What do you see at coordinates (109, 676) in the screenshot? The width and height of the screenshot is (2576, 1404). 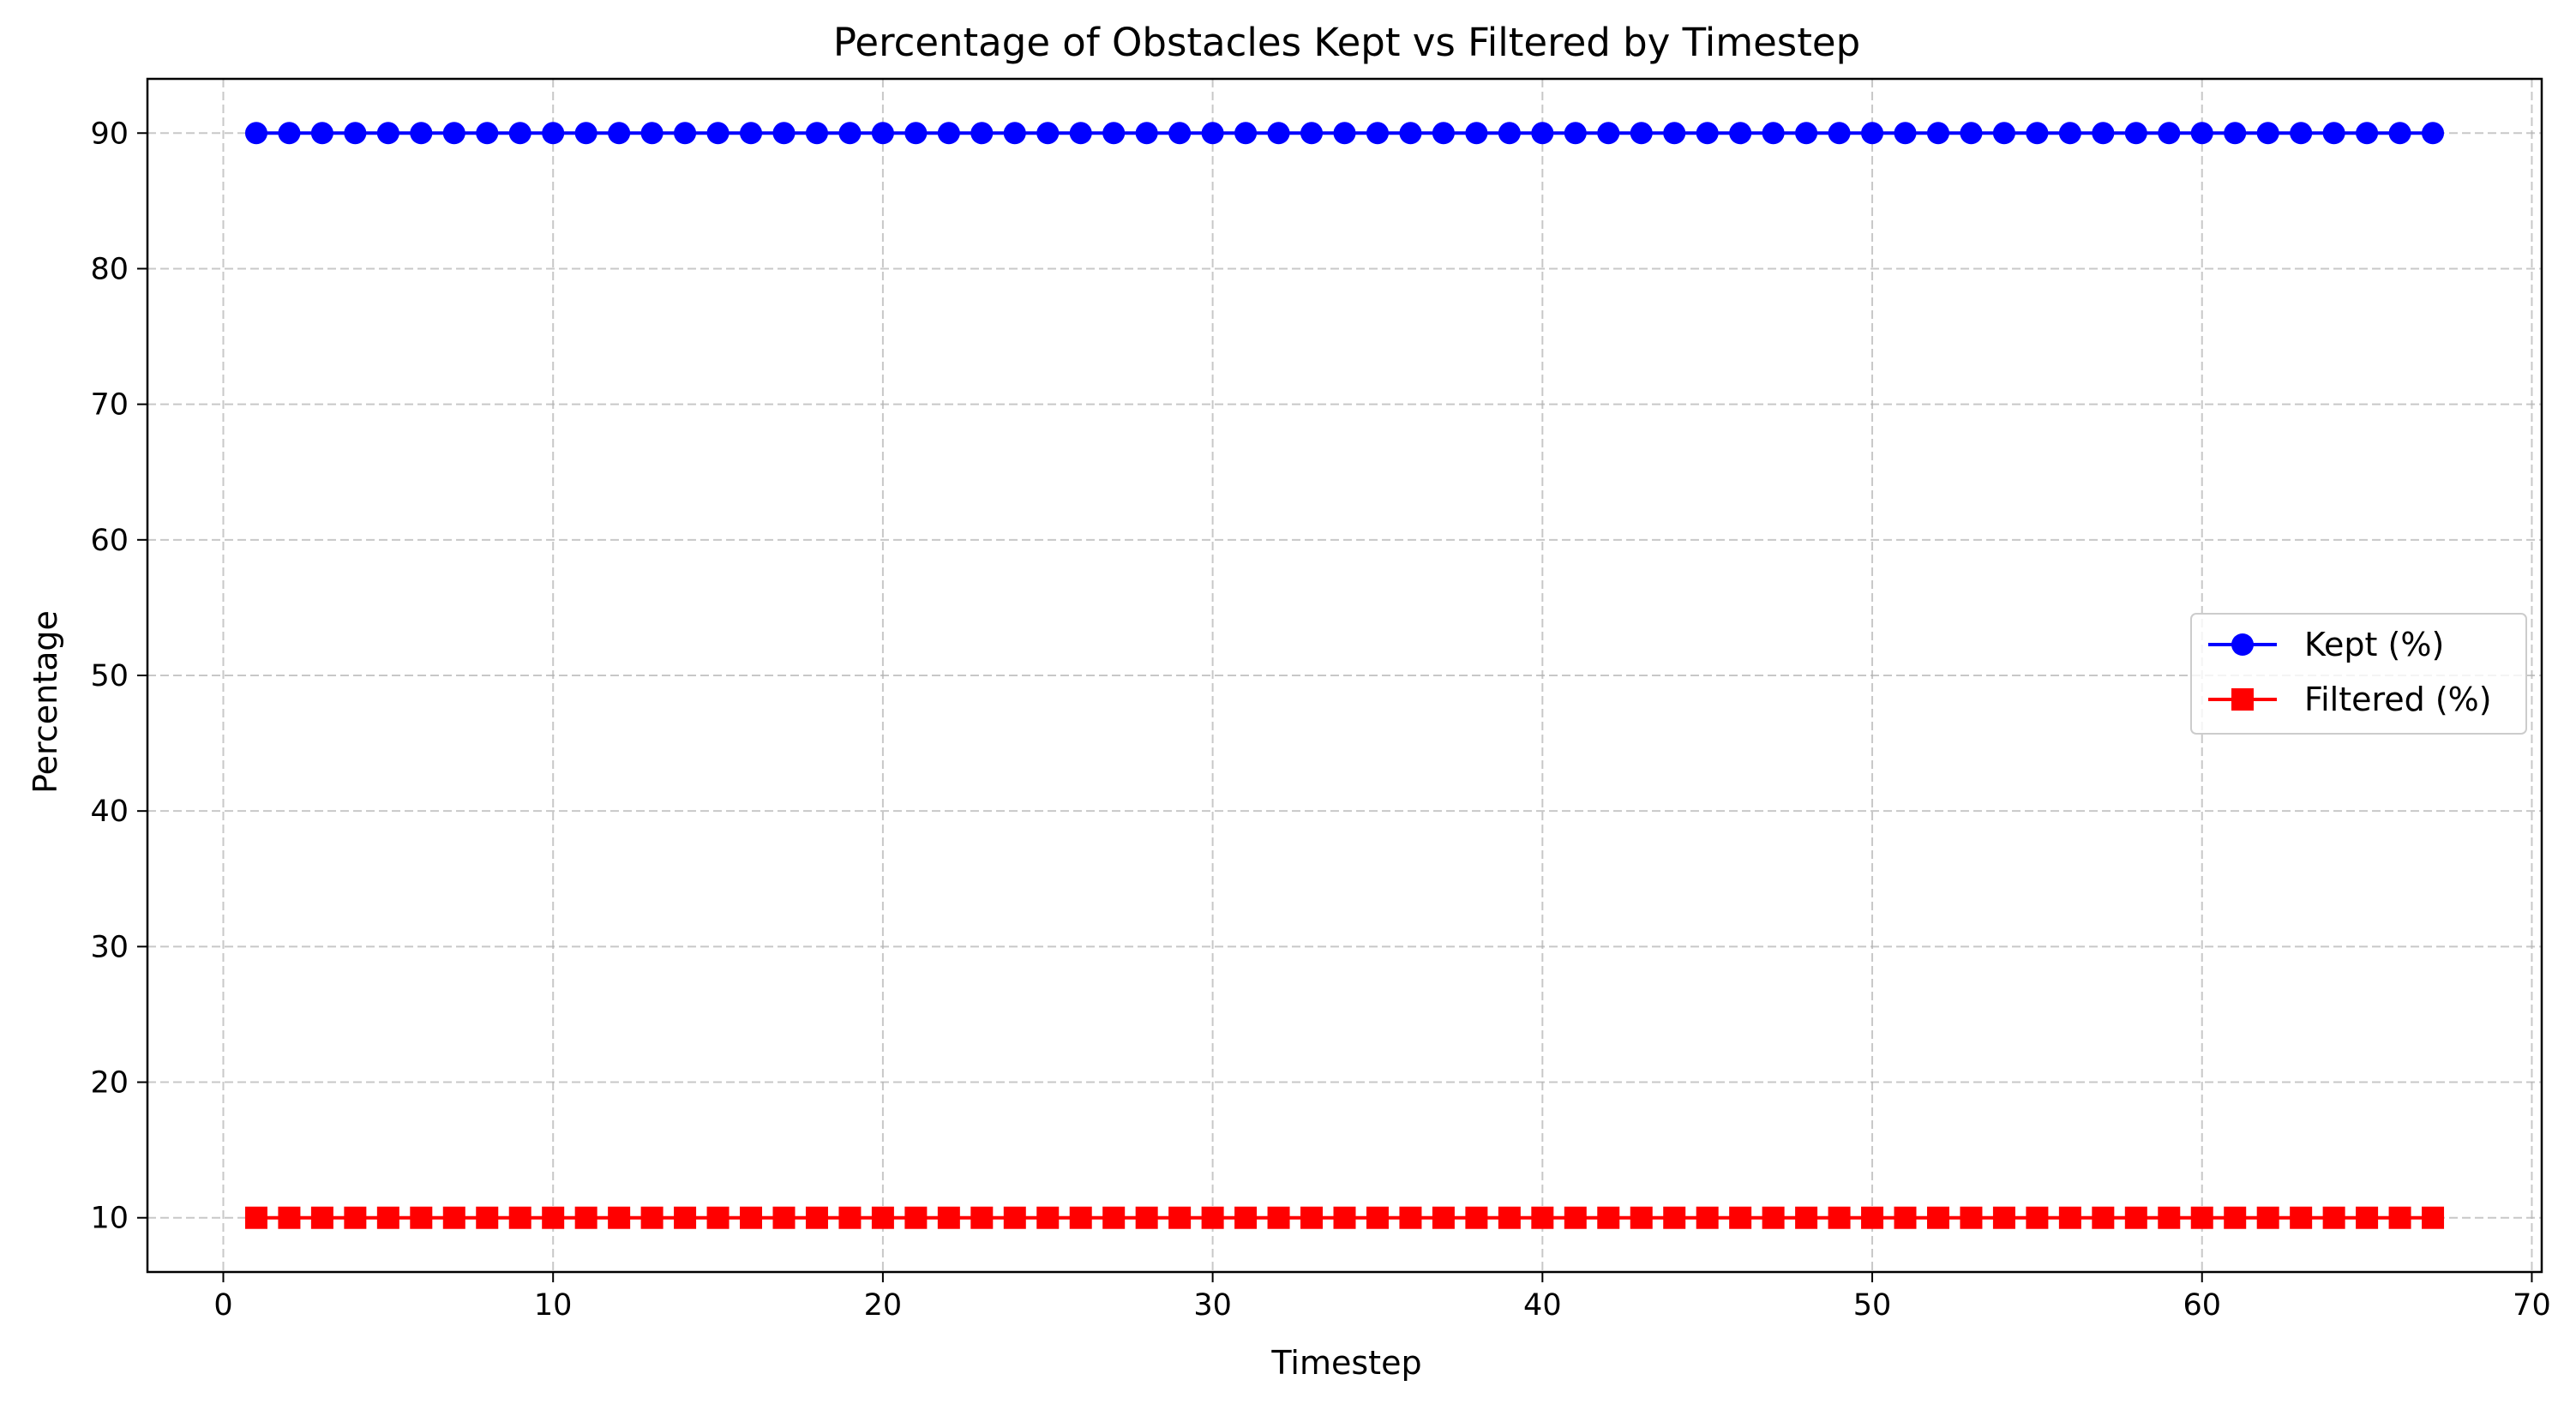 I see `y-tick-label: 50` at bounding box center [109, 676].